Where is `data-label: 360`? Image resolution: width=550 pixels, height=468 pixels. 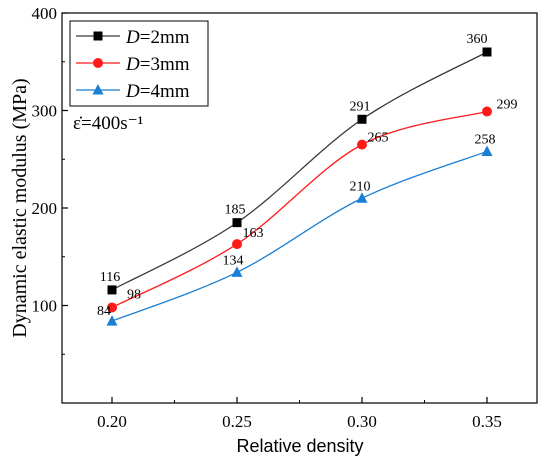
data-label: 360 is located at coordinates (477, 39).